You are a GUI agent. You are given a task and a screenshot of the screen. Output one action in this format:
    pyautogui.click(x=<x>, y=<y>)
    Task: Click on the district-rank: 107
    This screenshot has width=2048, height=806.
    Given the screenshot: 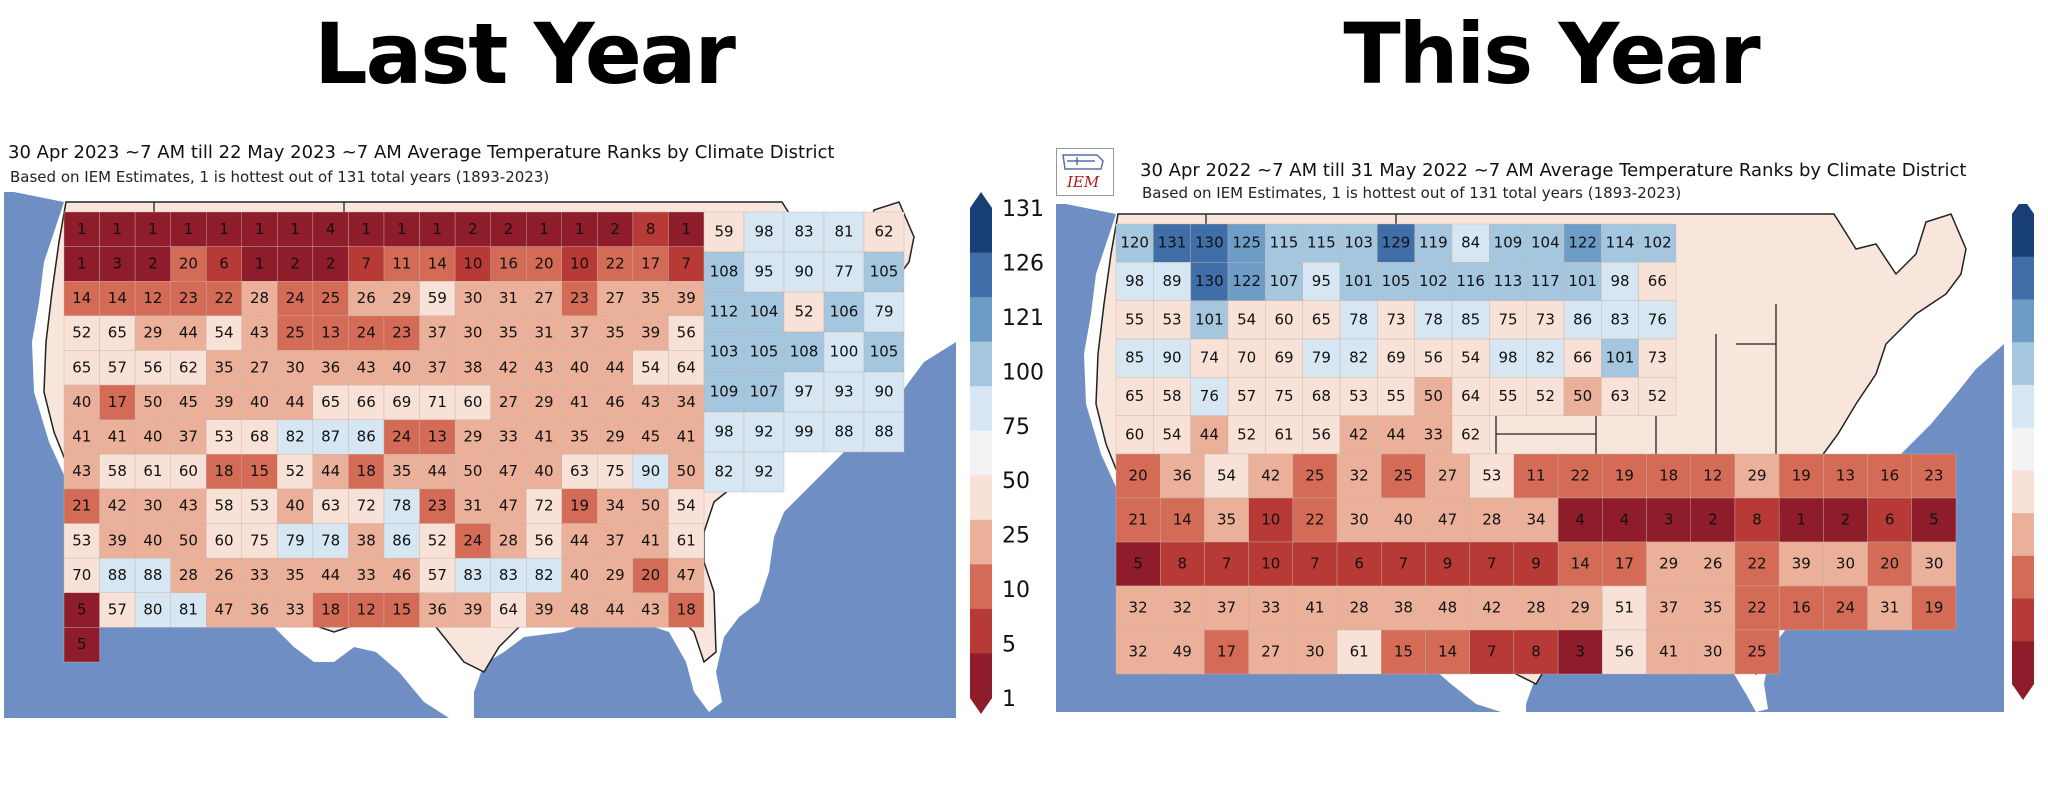 What is the action you would take?
    pyautogui.click(x=764, y=392)
    